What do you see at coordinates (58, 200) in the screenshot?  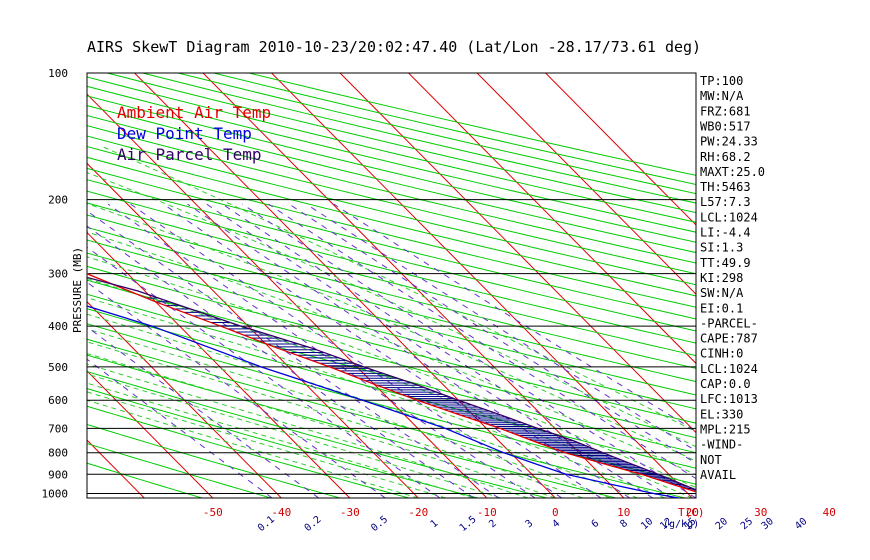 I see `pressure-tick: 200` at bounding box center [58, 200].